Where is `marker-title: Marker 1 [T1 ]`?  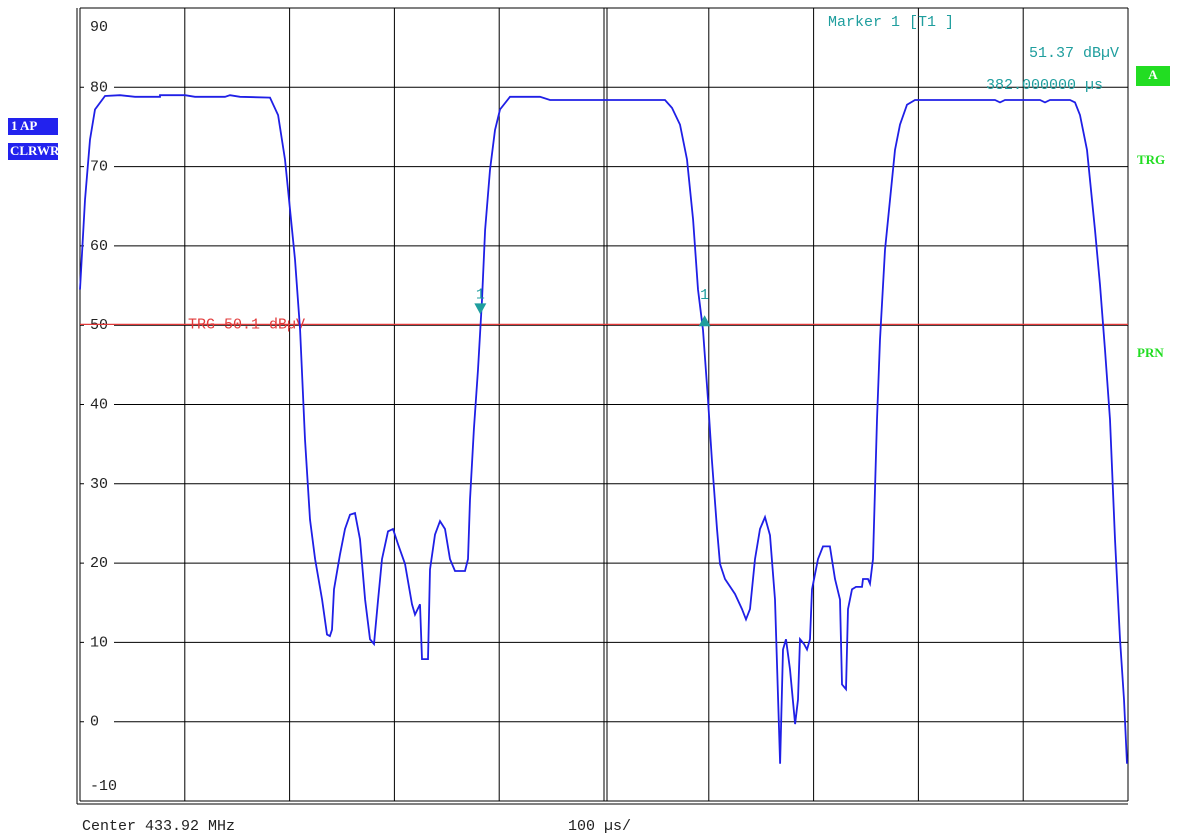 marker-title: Marker 1 [T1 ] is located at coordinates (891, 22).